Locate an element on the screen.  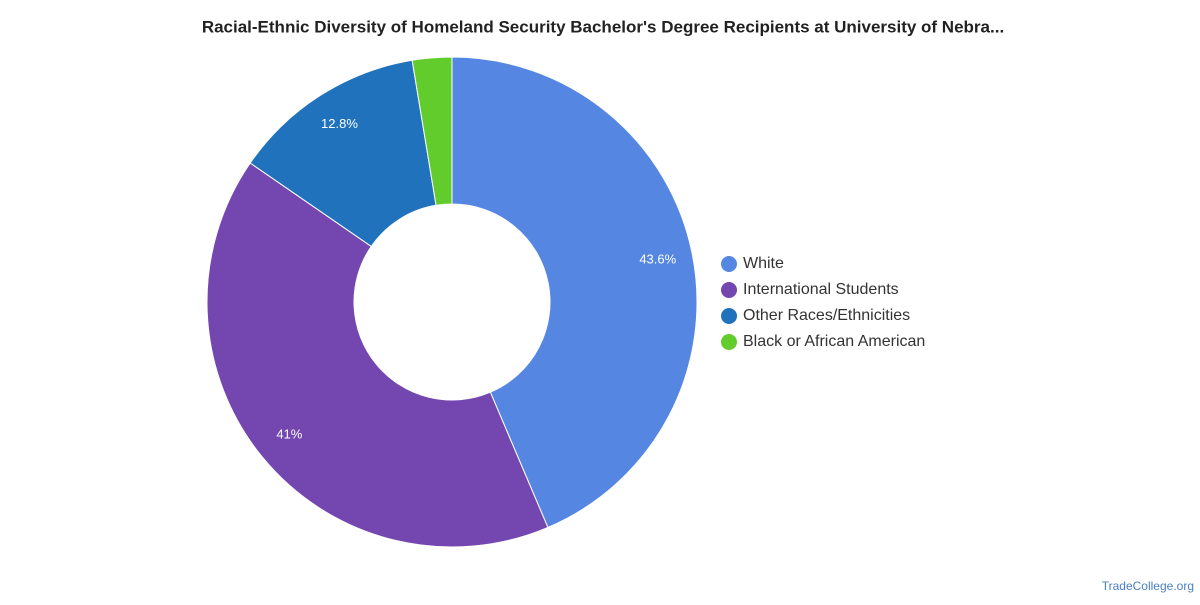
value-label: 43.6% is located at coordinates (657, 258).